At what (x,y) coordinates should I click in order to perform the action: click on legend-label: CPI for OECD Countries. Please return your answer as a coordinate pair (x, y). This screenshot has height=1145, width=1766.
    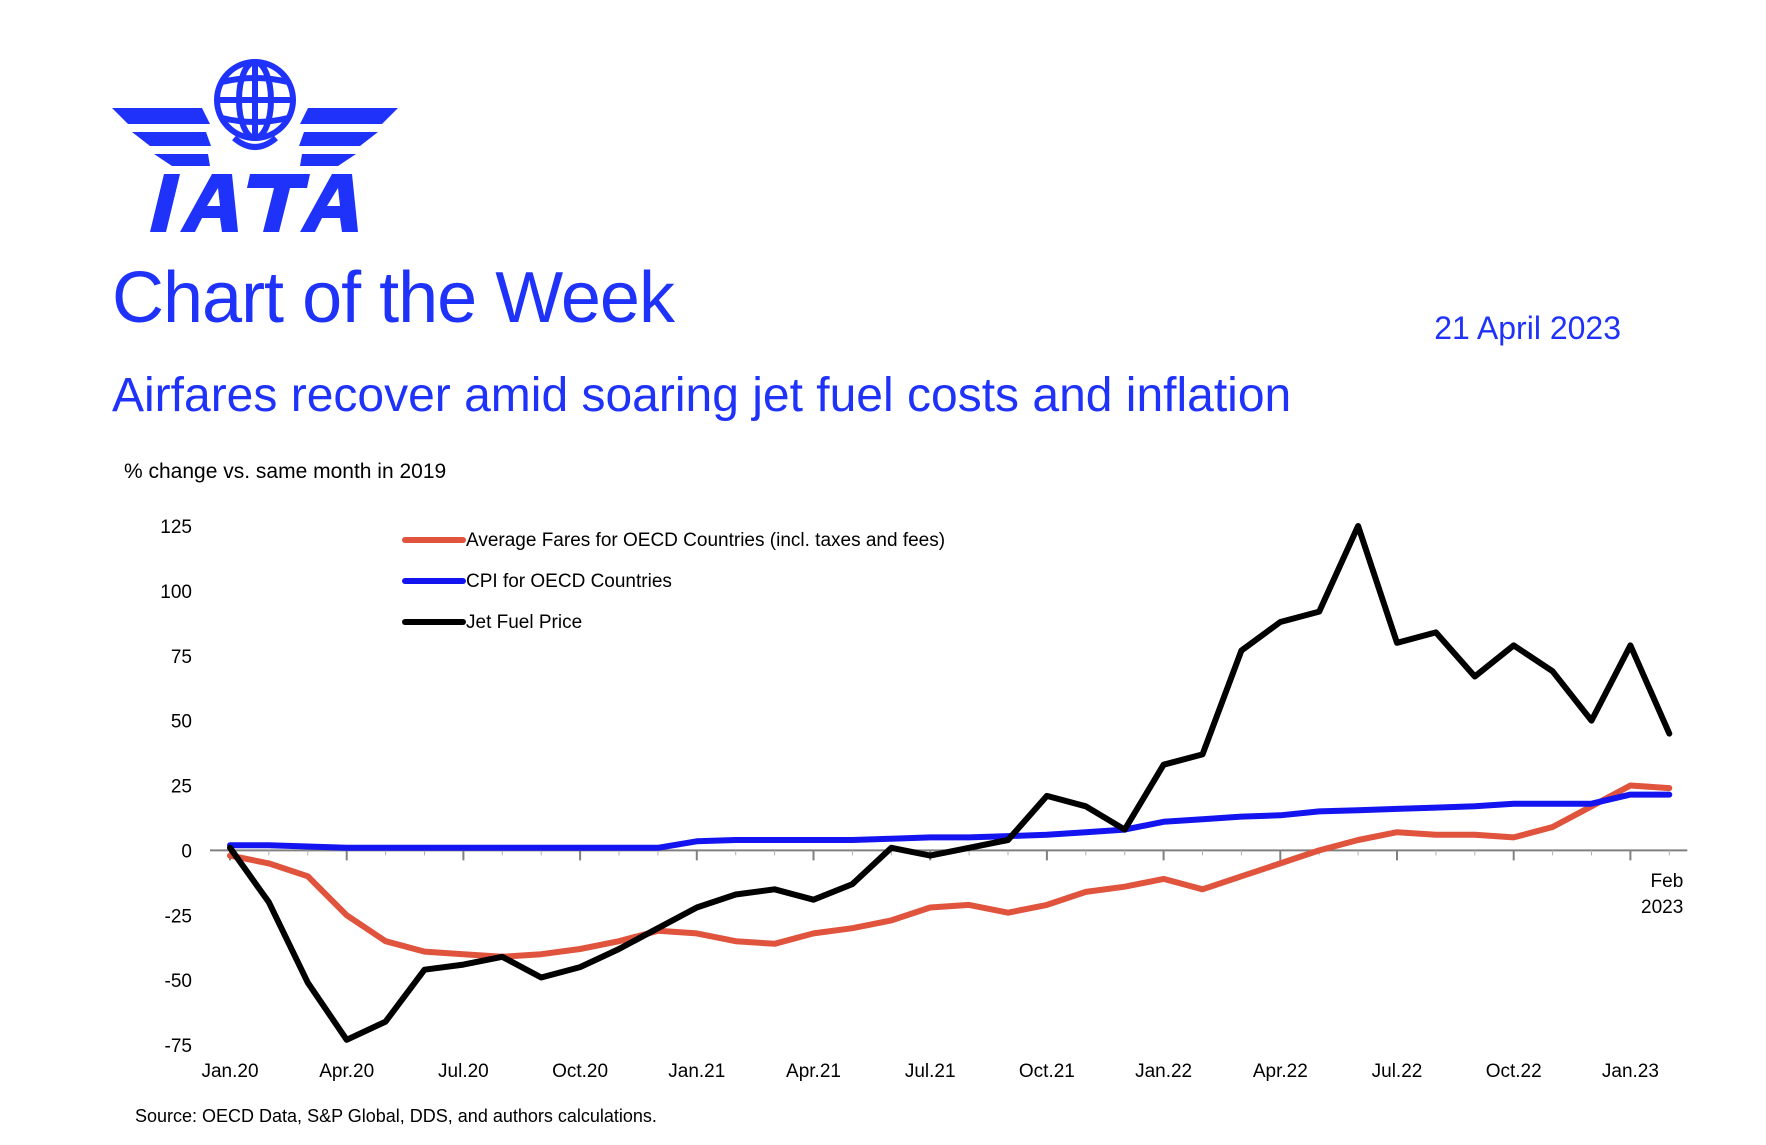
    Looking at the image, I should click on (569, 581).